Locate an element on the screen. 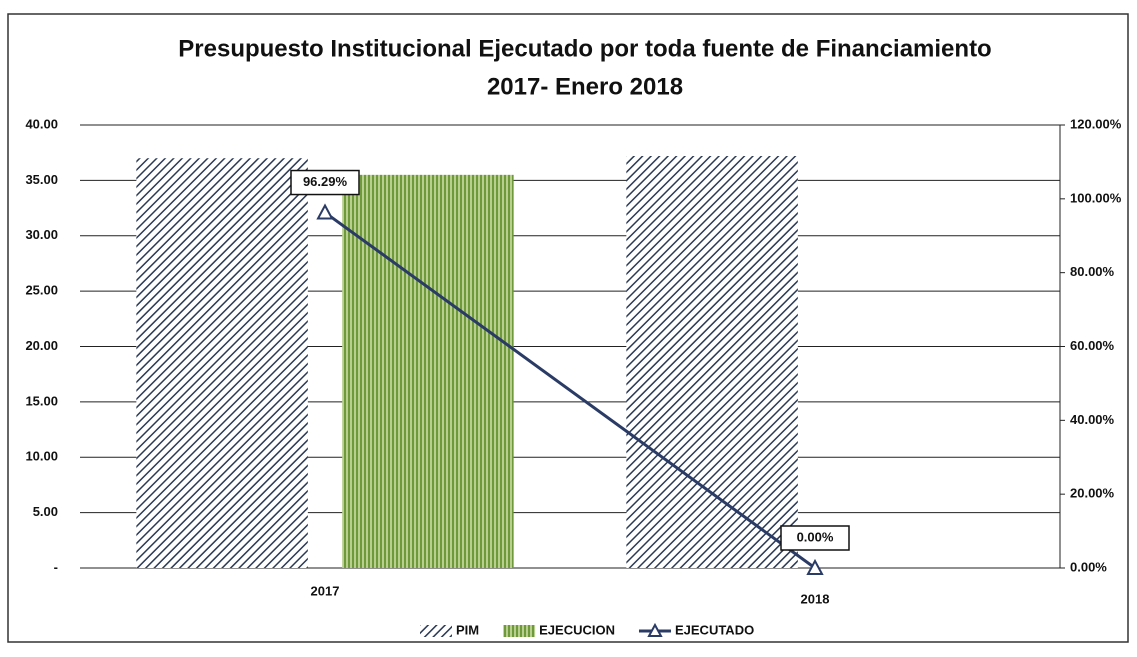 This screenshot has width=1137, height=657. legend-label: EJECUCION is located at coordinates (577, 629).